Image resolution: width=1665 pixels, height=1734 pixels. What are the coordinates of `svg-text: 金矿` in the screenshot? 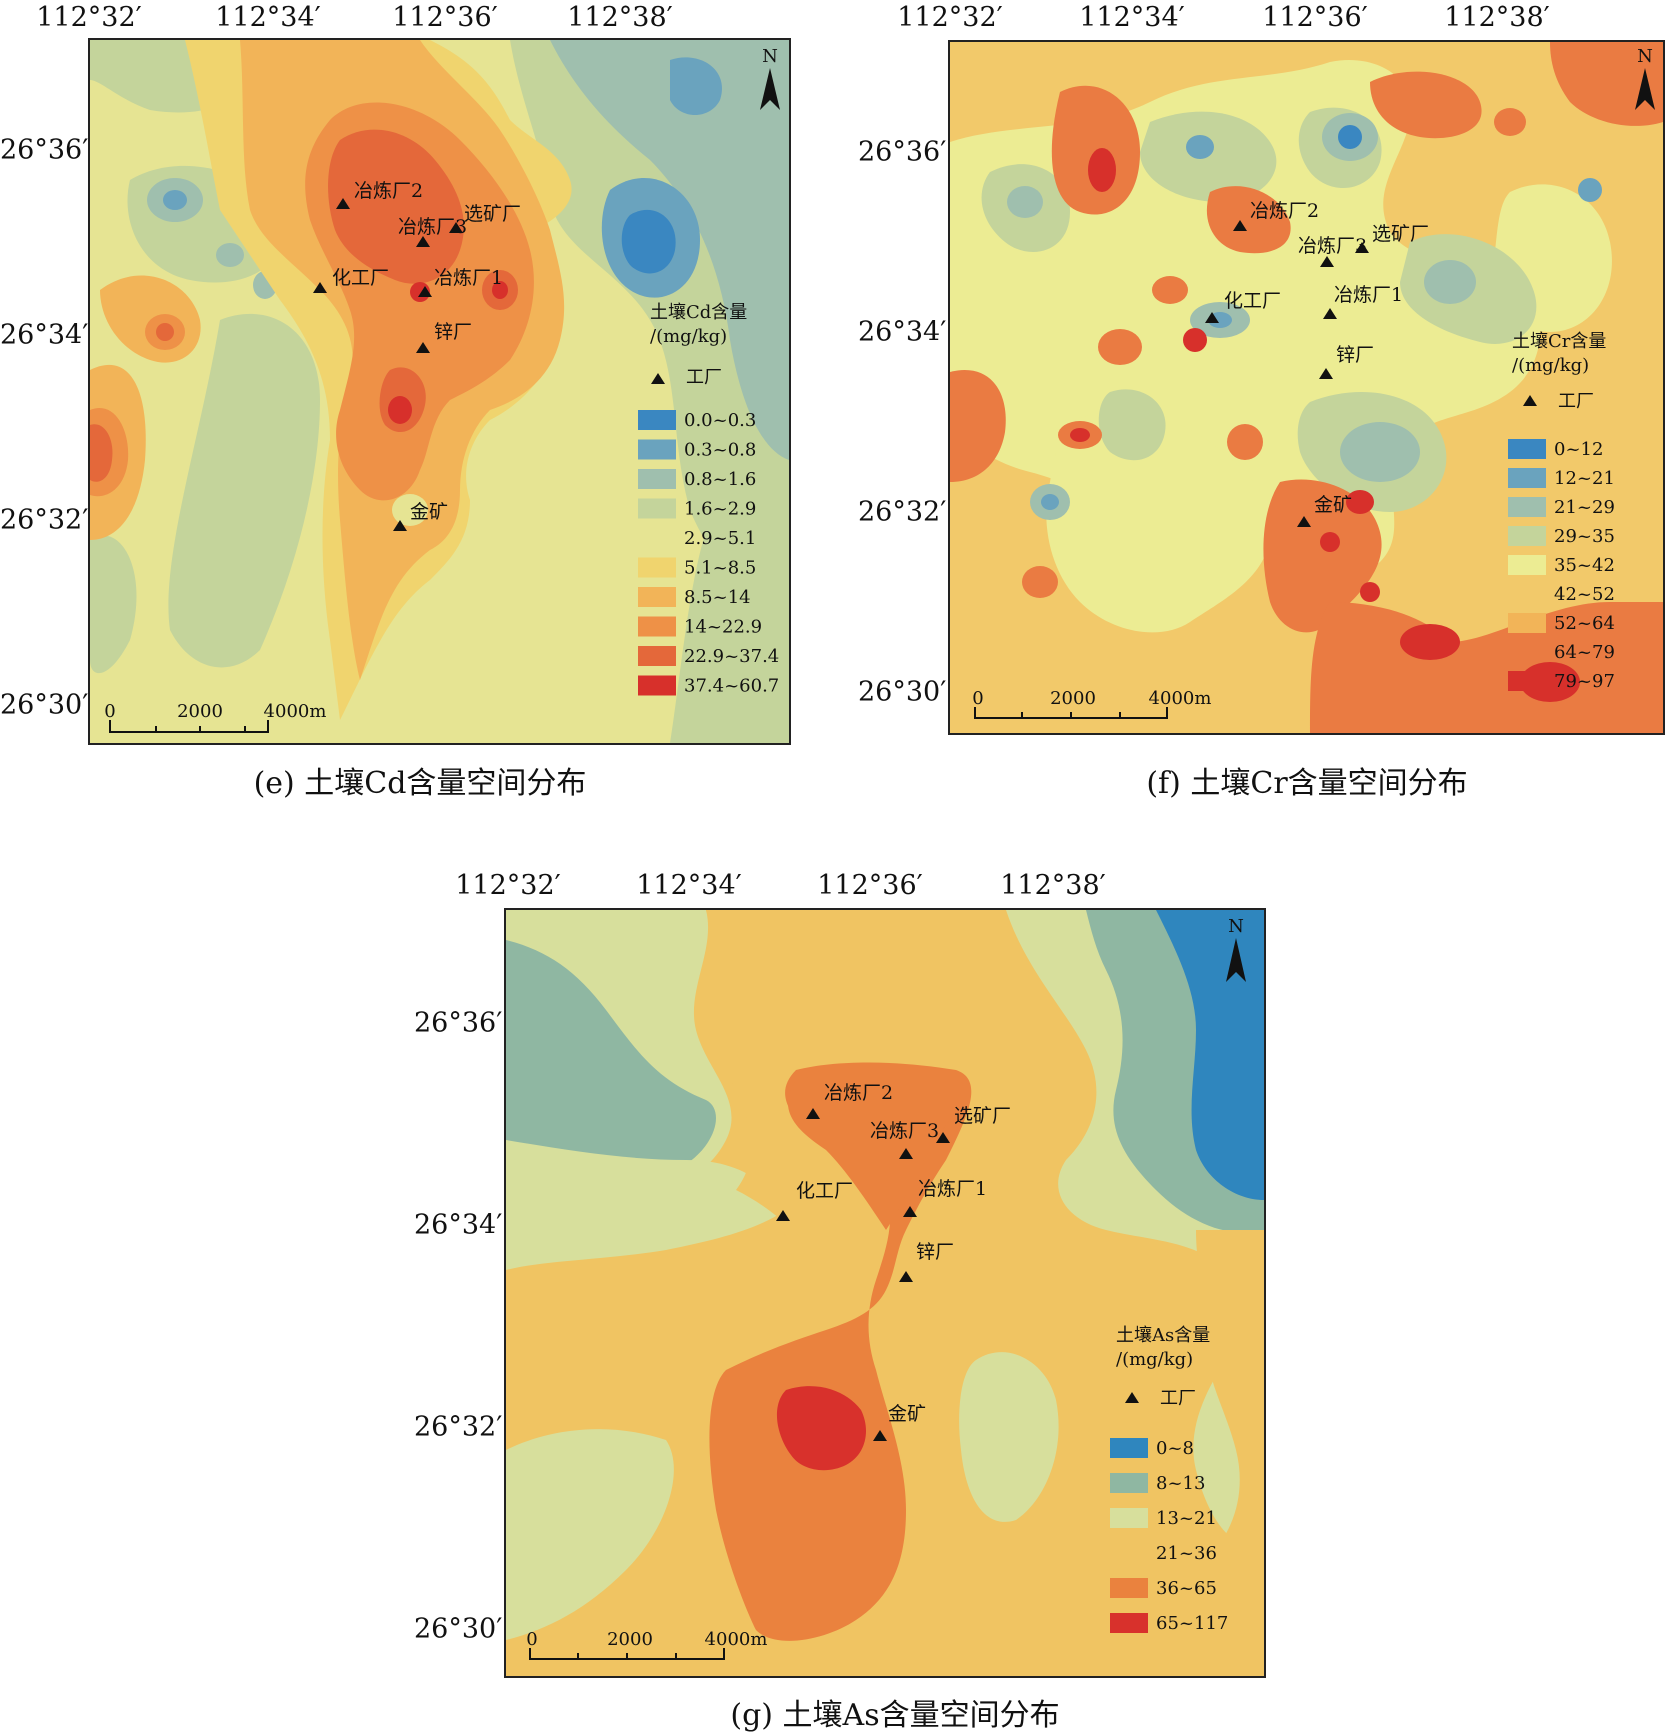 It's located at (429, 512).